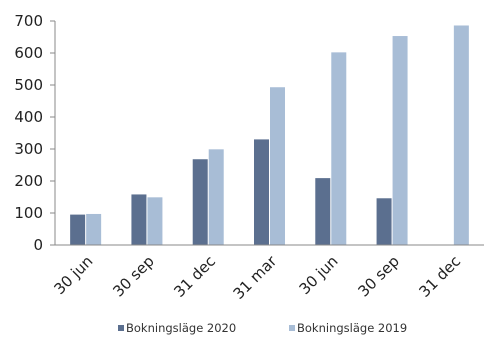  What do you see at coordinates (28, 213) in the screenshot?
I see `y-tick-label: 100` at bounding box center [28, 213].